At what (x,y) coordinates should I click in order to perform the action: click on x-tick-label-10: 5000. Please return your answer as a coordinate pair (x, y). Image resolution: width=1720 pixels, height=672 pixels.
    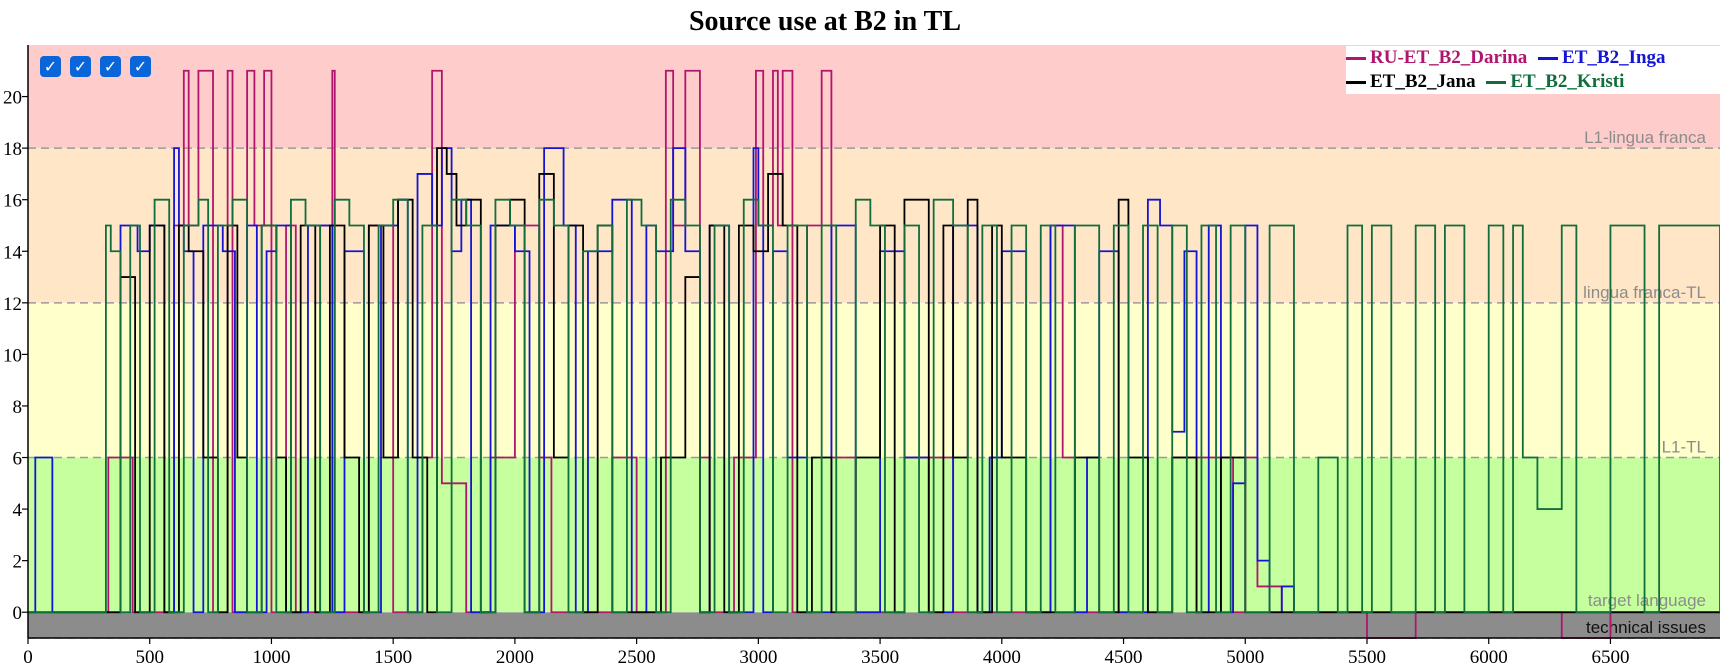
    Looking at the image, I should click on (1245, 657).